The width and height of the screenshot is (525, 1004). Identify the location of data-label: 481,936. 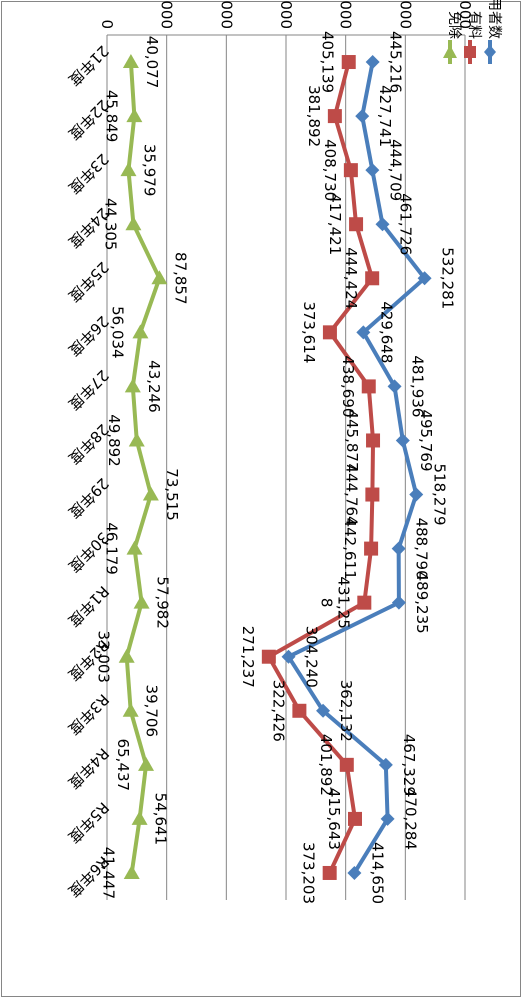
(418, 386).